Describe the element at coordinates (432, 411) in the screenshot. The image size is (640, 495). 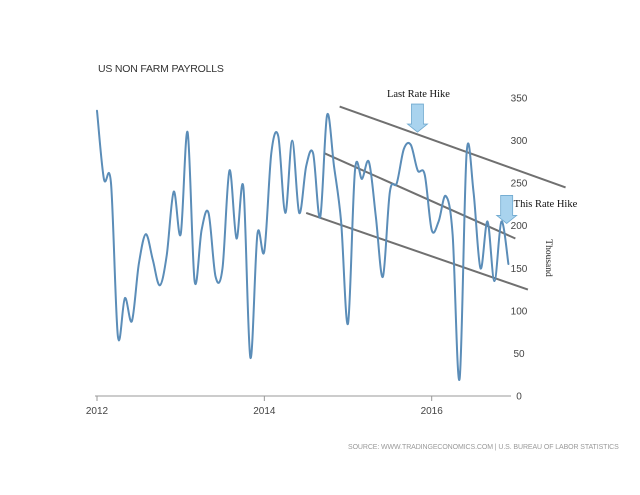
I see `x-tick-label: 2016` at that location.